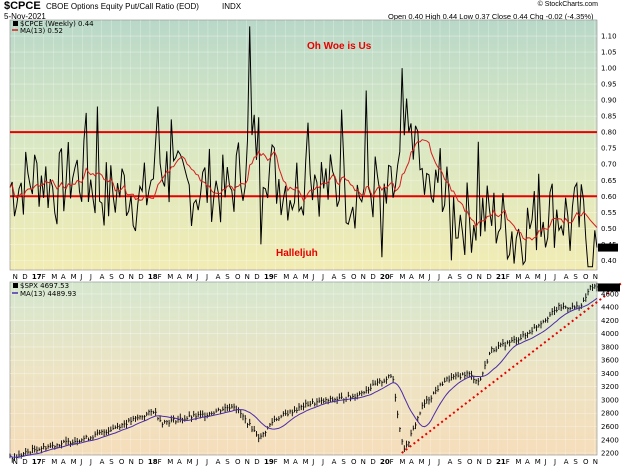 Image resolution: width=624 pixels, height=469 pixels. I want to click on support-trend-line, so click(511, 368).